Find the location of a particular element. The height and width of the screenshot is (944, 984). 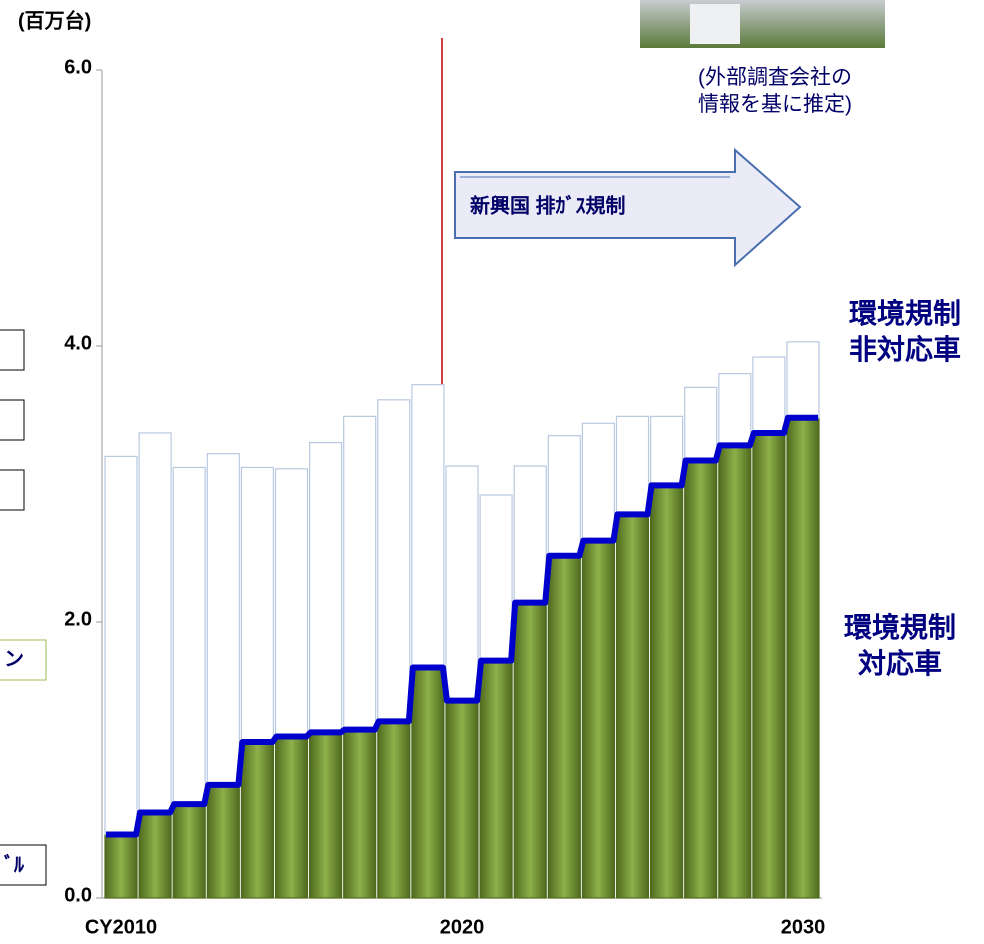

legend-label: 環境規制 対応車 is located at coordinates (899, 645).